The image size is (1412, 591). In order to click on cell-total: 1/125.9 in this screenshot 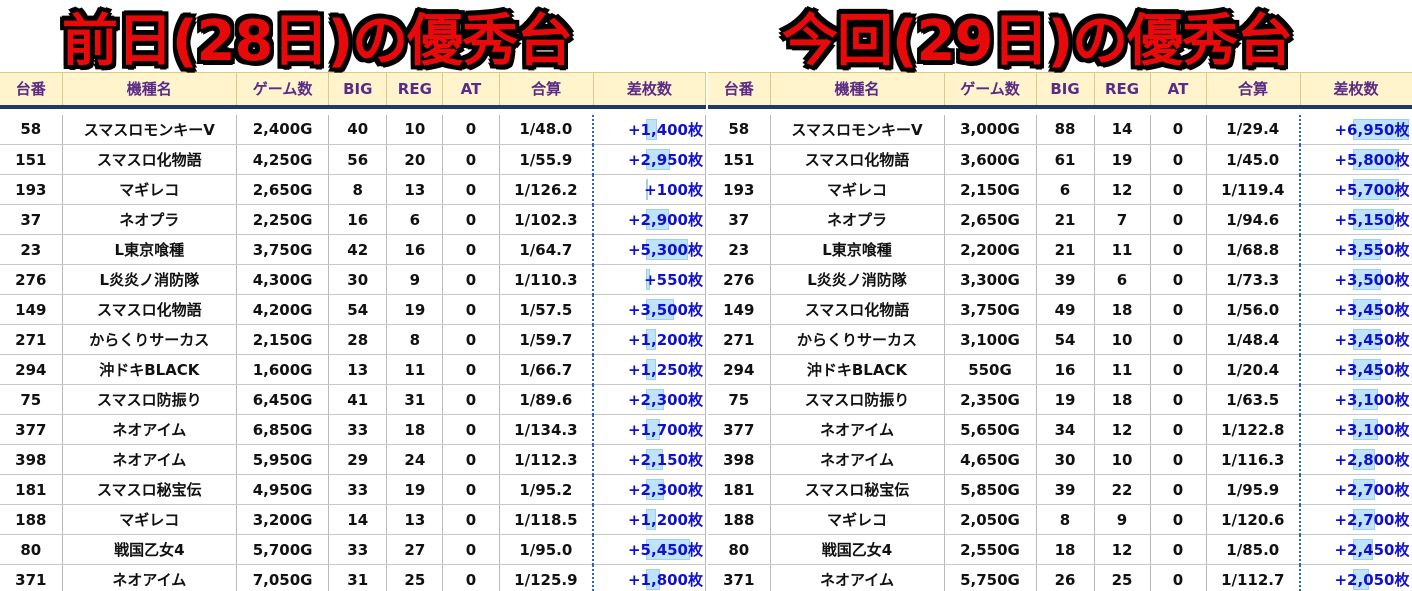, I will do `click(546, 577)`.